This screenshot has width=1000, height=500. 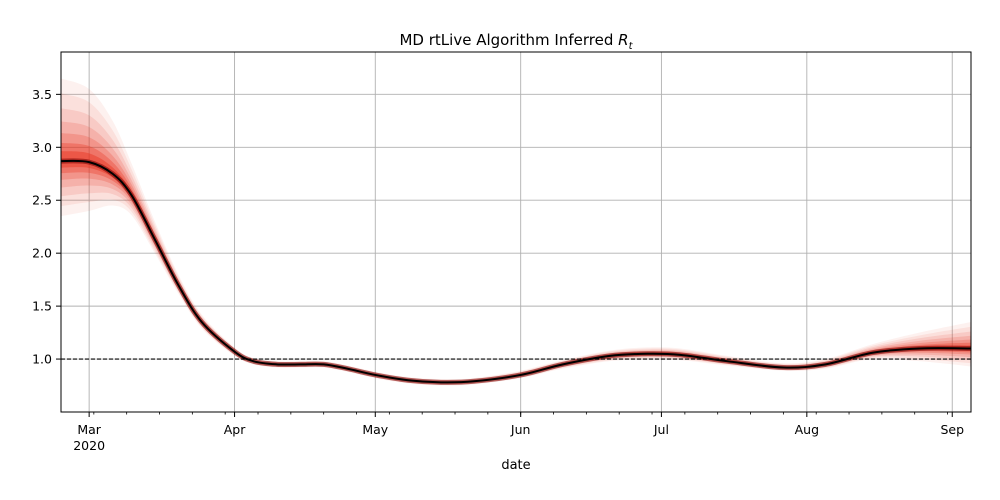 I want to click on x-tick-label-2: Apr, so click(x=235, y=429).